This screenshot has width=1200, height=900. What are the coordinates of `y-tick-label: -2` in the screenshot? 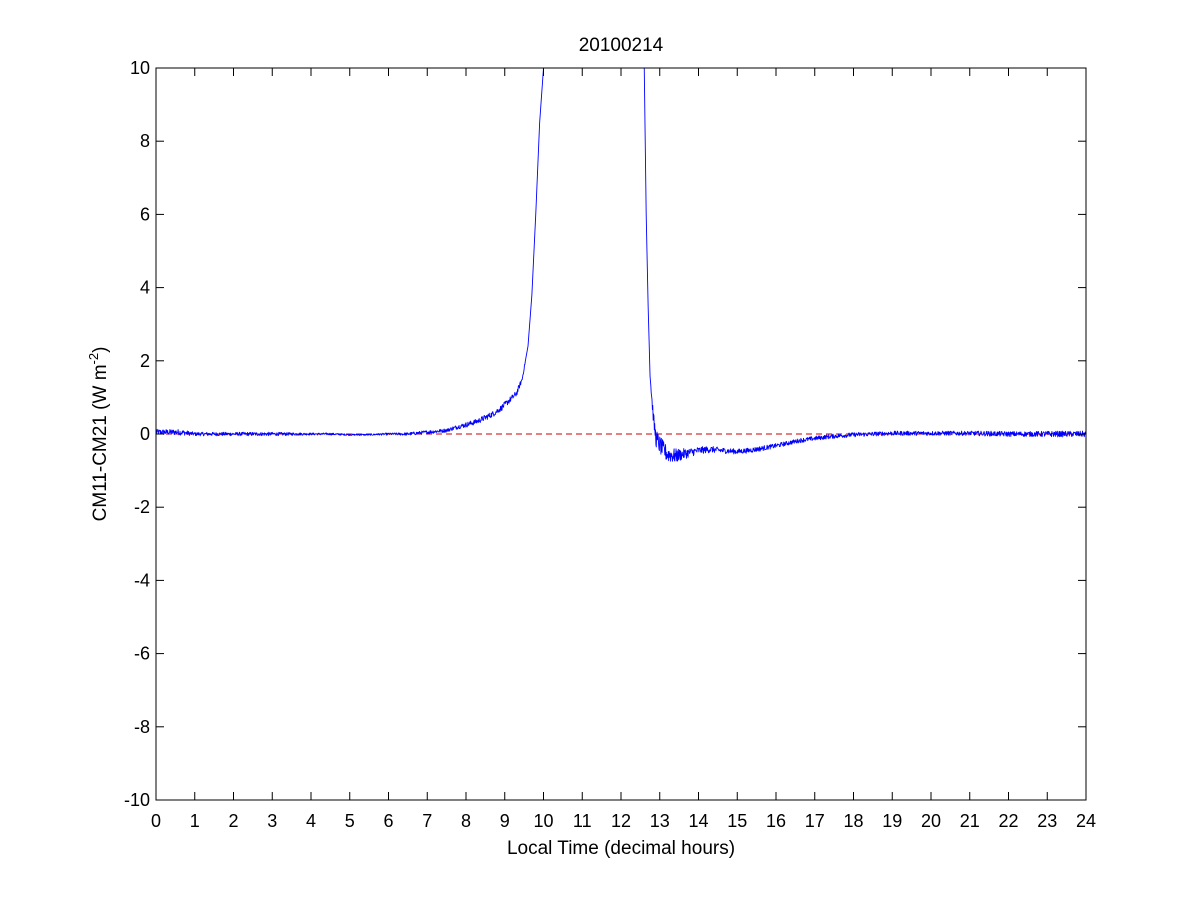 It's located at (142, 507).